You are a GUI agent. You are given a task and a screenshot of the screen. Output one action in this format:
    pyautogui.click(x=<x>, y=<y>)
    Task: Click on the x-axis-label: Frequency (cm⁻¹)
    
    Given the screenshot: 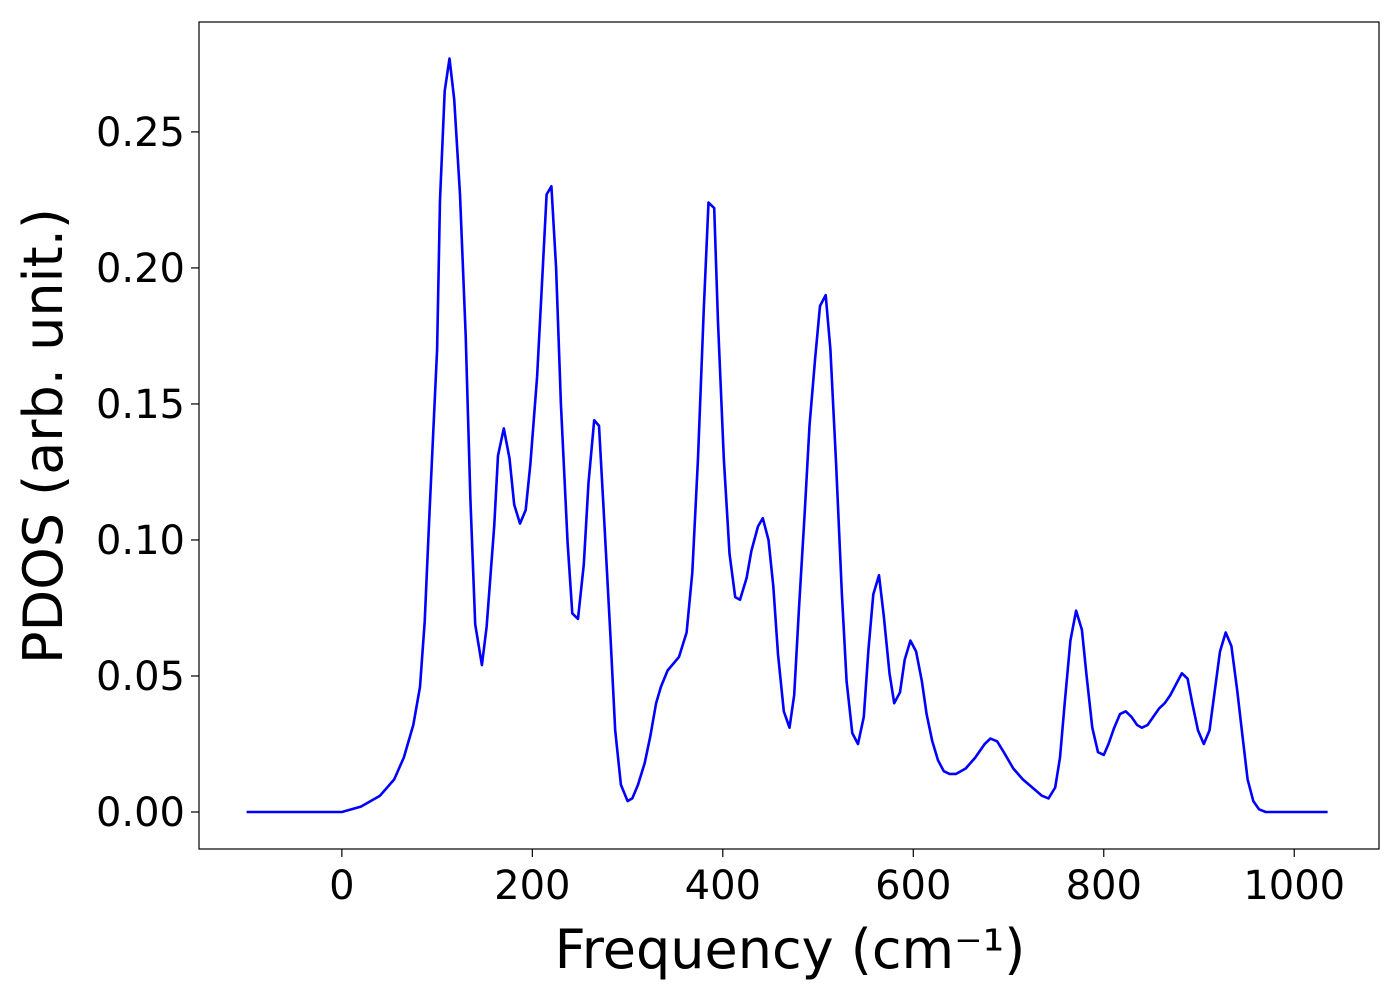 What is the action you would take?
    pyautogui.click(x=790, y=949)
    